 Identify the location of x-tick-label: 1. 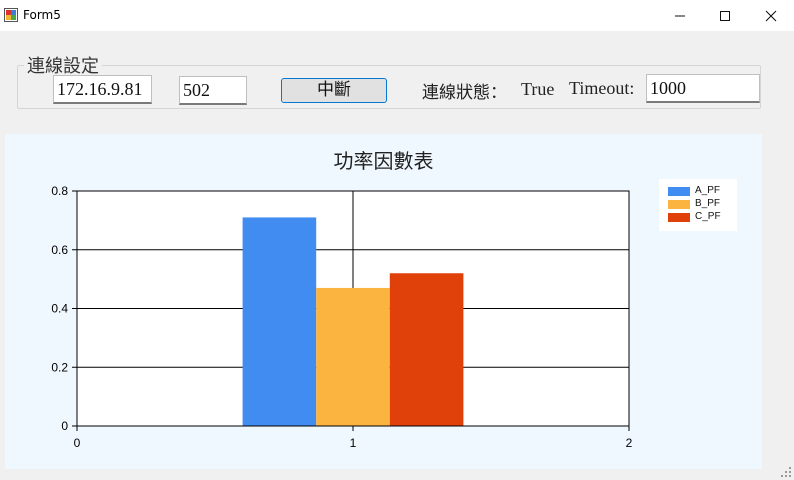
(353, 443).